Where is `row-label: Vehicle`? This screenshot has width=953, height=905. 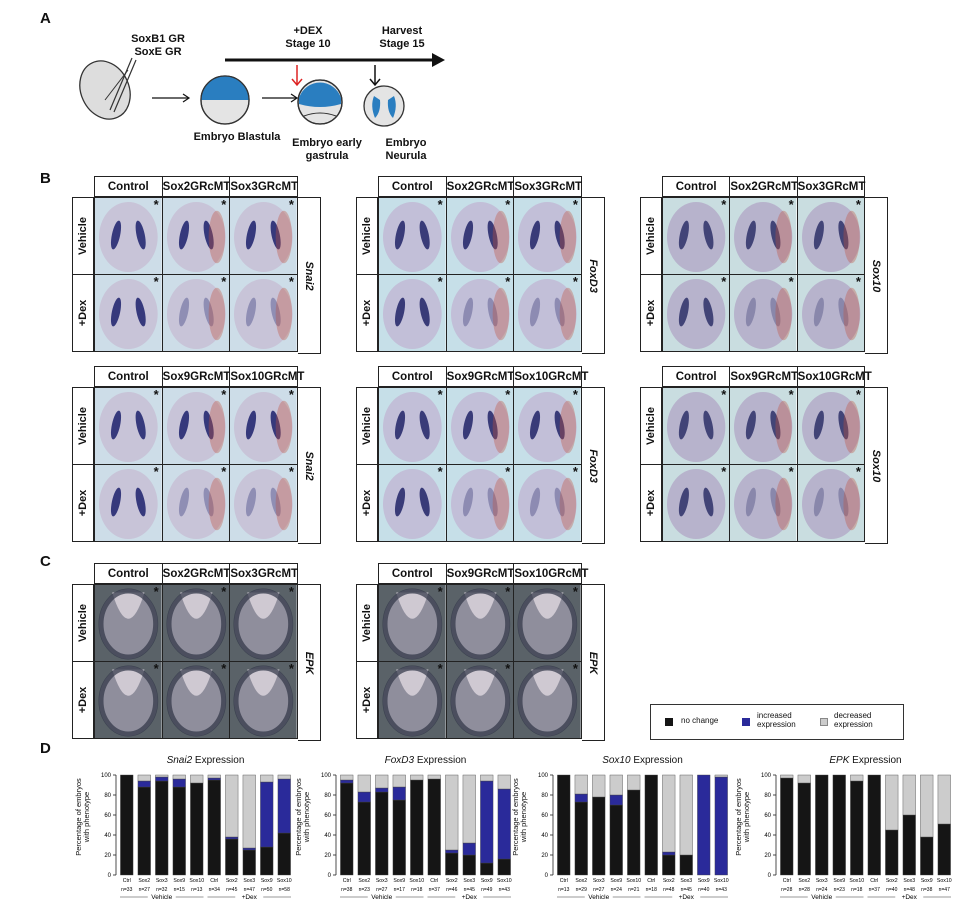
row-label: Vehicle is located at coordinates (83, 426).